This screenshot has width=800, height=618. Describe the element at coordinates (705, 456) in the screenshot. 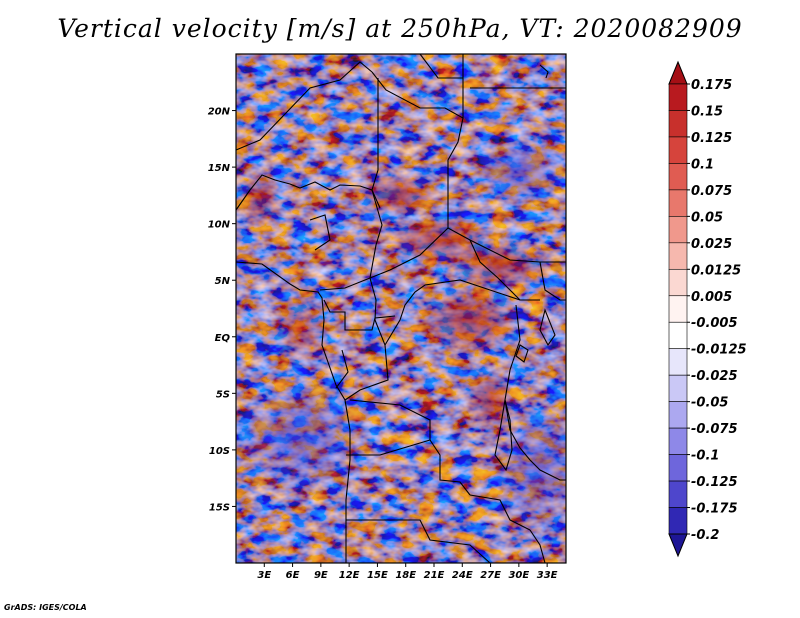

I see `colorbar-label: -0.1` at that location.